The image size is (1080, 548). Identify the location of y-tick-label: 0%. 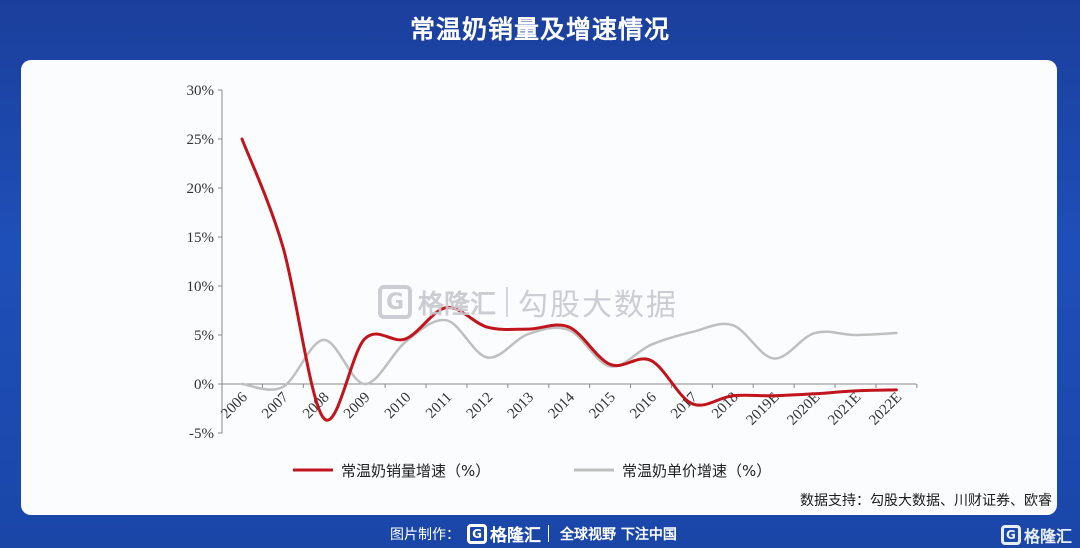
(204, 385).